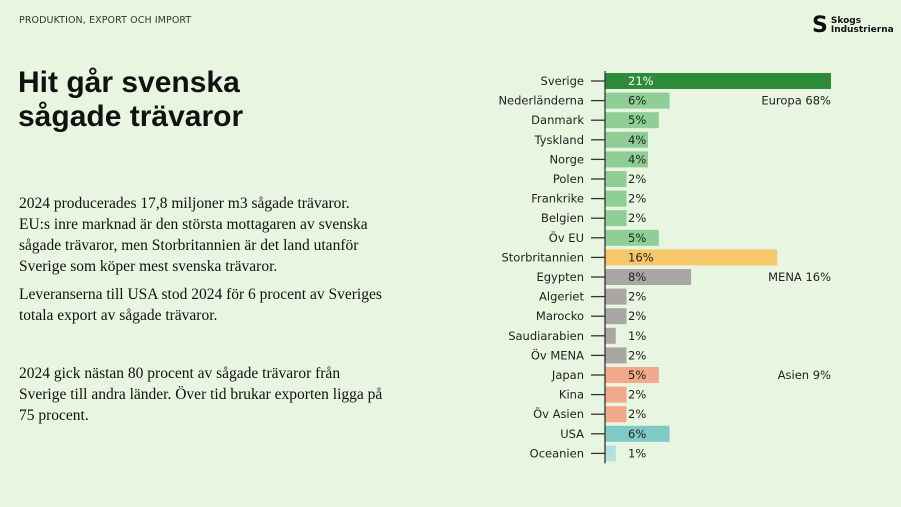 This screenshot has height=507, width=901. What do you see at coordinates (641, 81) in the screenshot?
I see `data-label: 21%` at bounding box center [641, 81].